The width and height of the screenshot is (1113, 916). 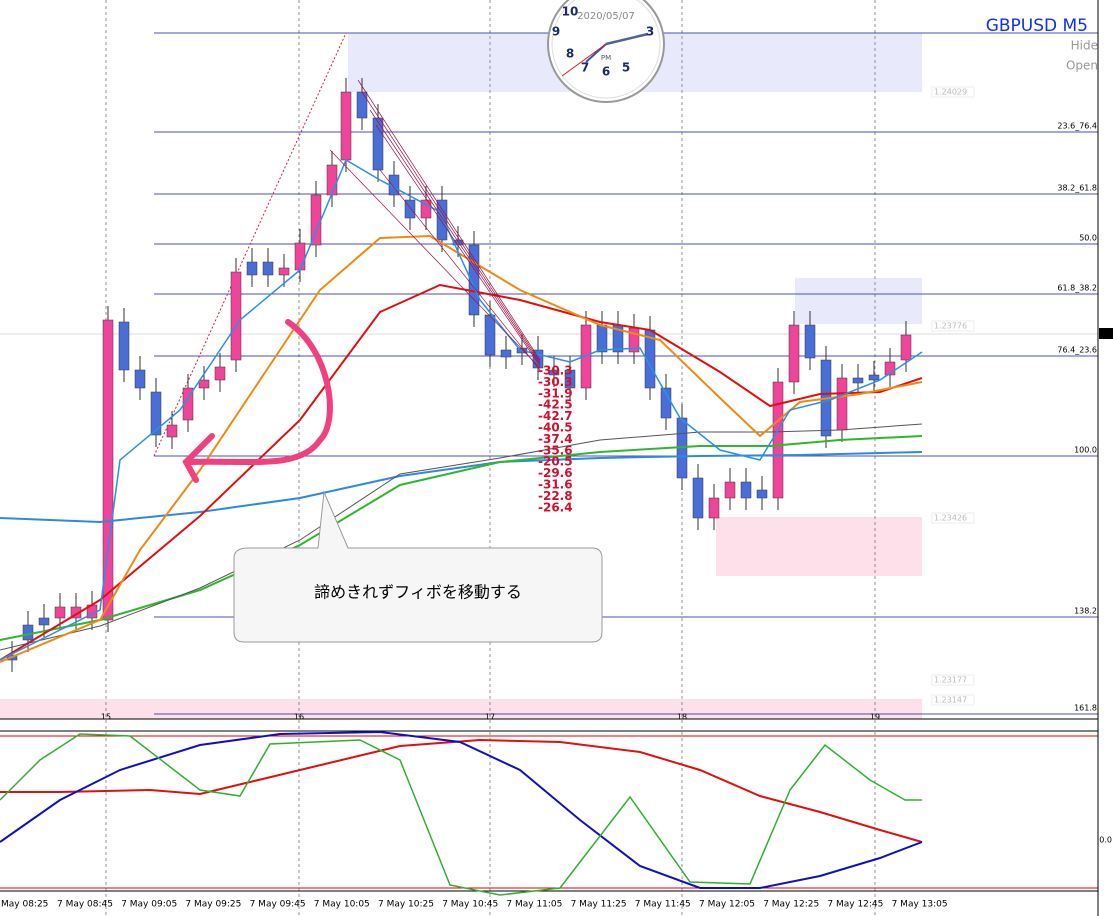 I want to click on reading: -20.5, so click(x=555, y=462).